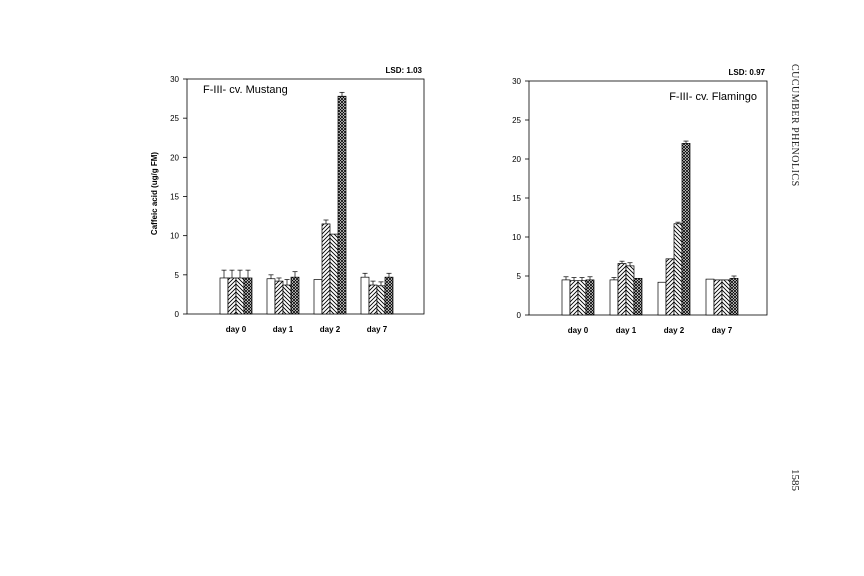 Image resolution: width=864 pixels, height=576 pixels. I want to click on running-head: CUCUMBER PHENOLICS, so click(794, 125).